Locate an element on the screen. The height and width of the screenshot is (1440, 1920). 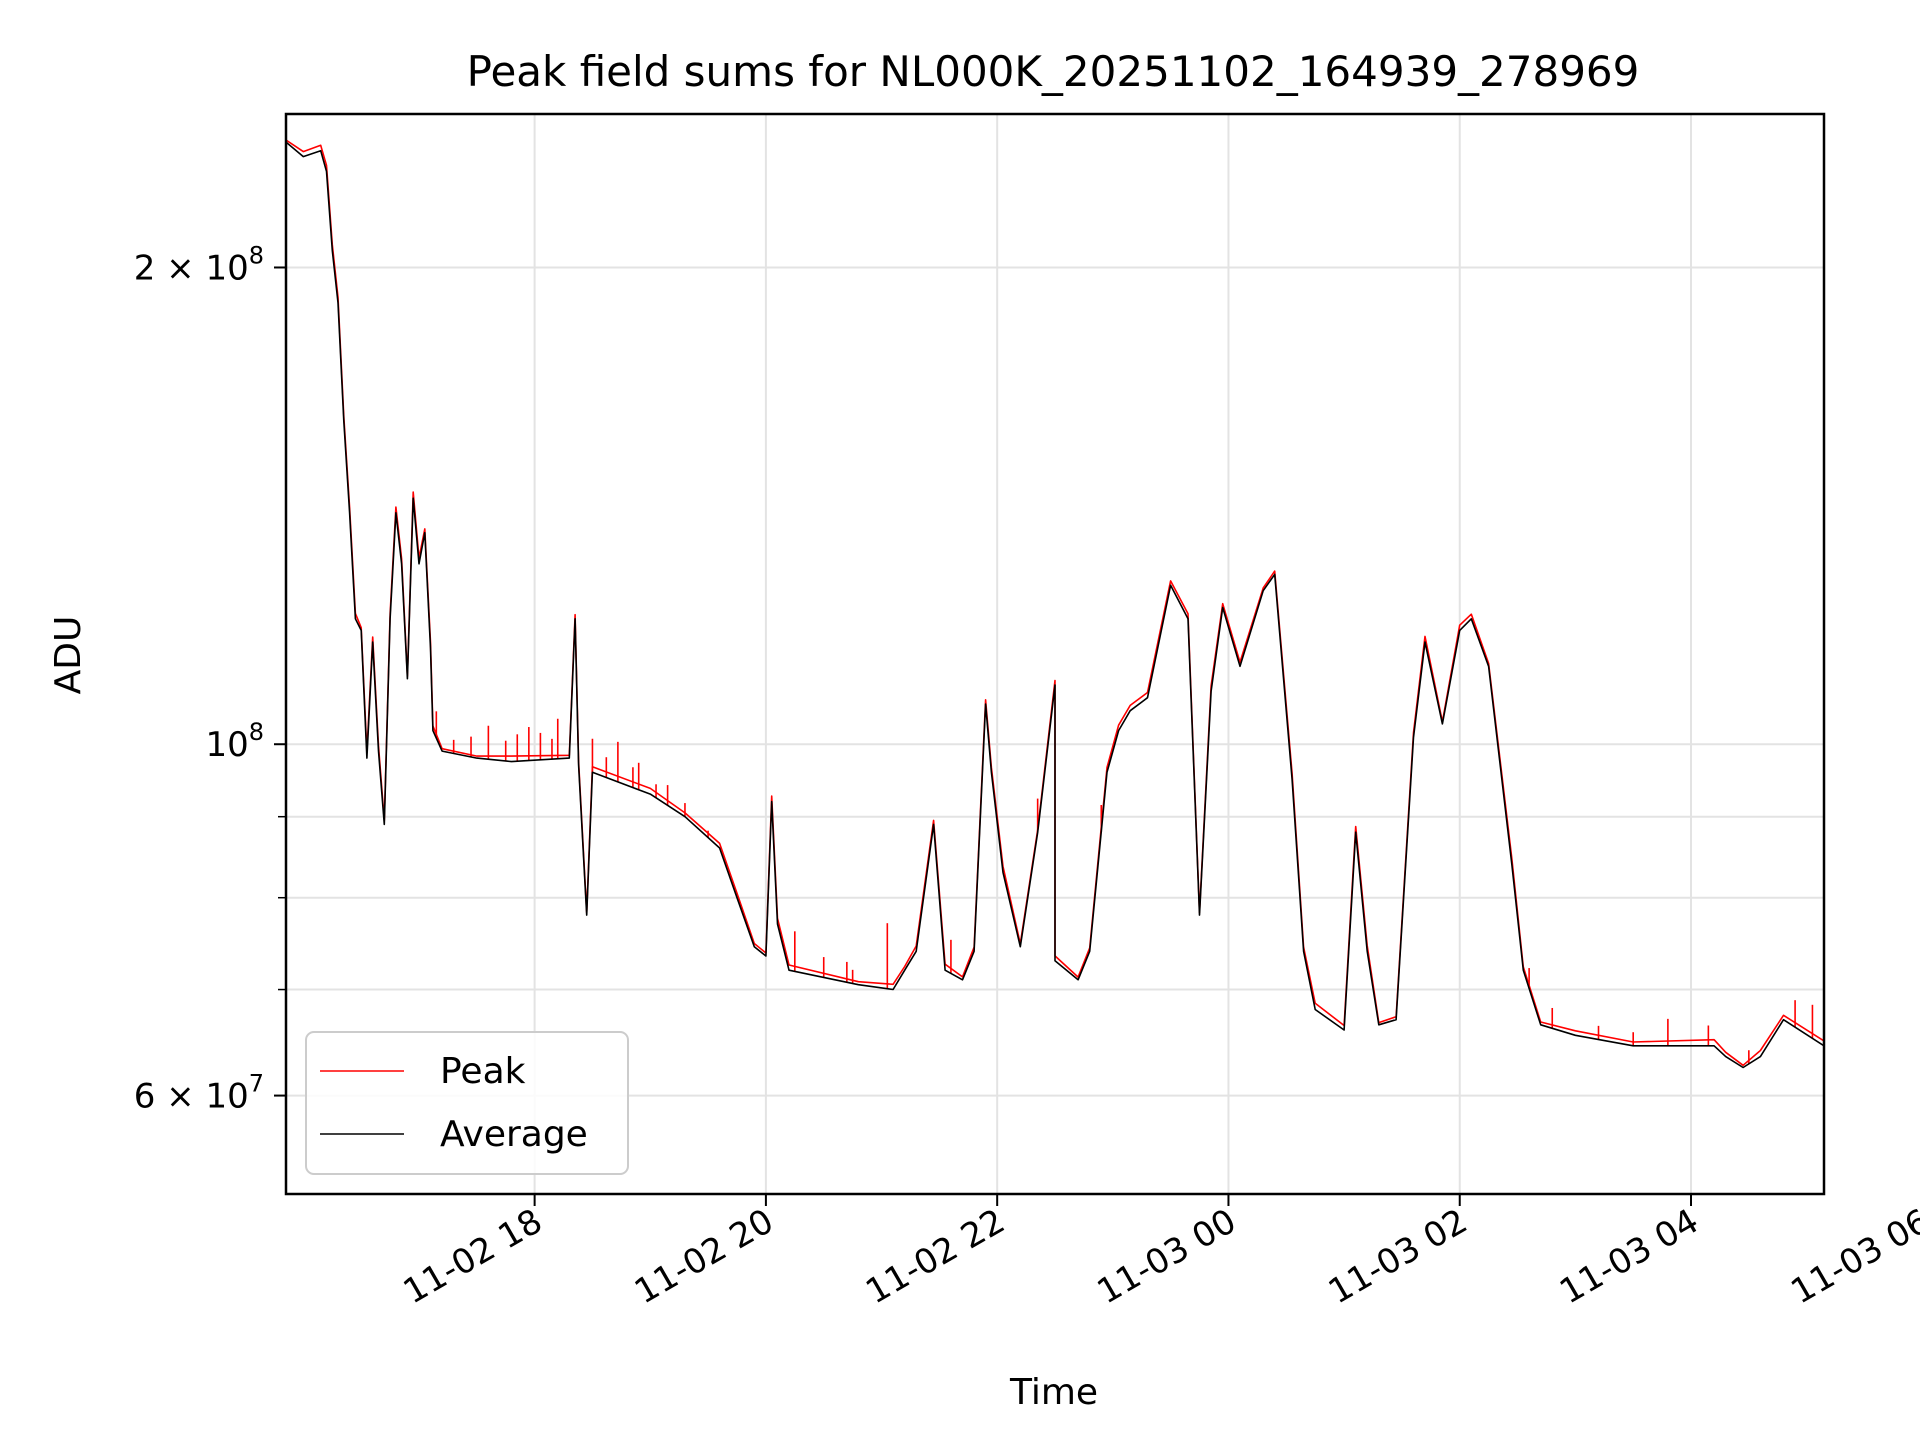
y-tick-label-base: 10 is located at coordinates (226, 745).